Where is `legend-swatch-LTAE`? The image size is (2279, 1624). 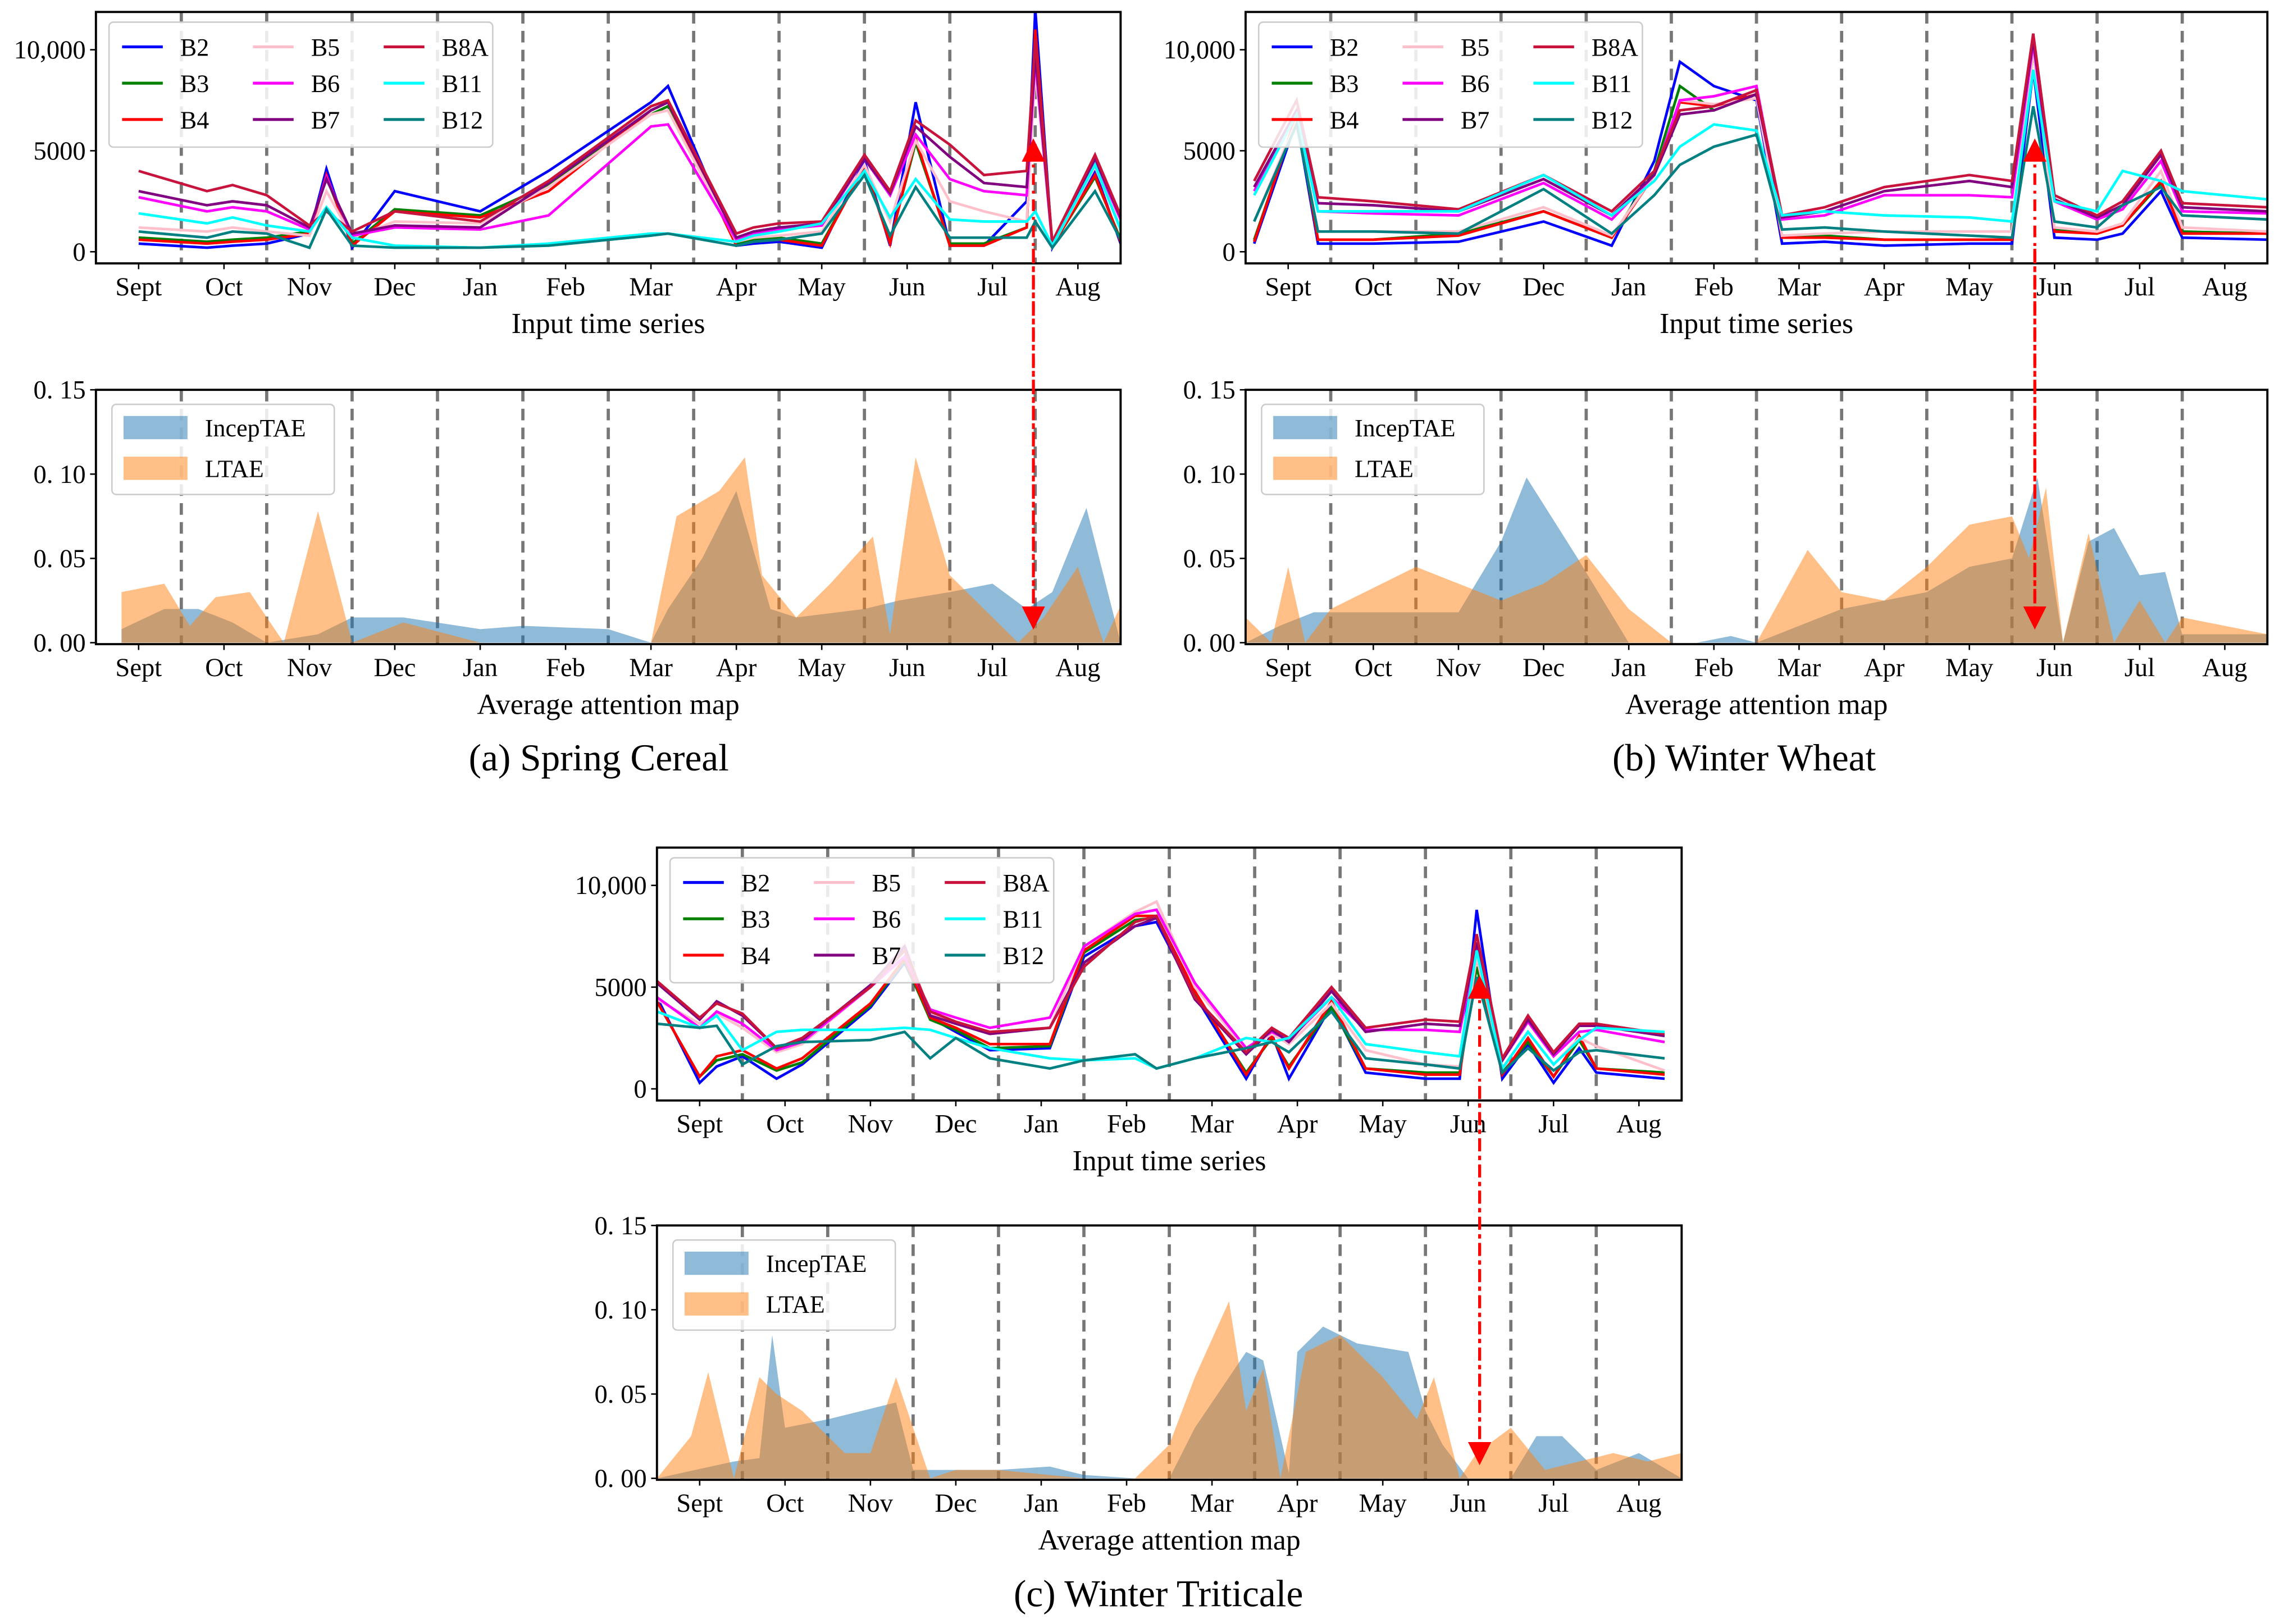
legend-swatch-LTAE is located at coordinates (155, 468).